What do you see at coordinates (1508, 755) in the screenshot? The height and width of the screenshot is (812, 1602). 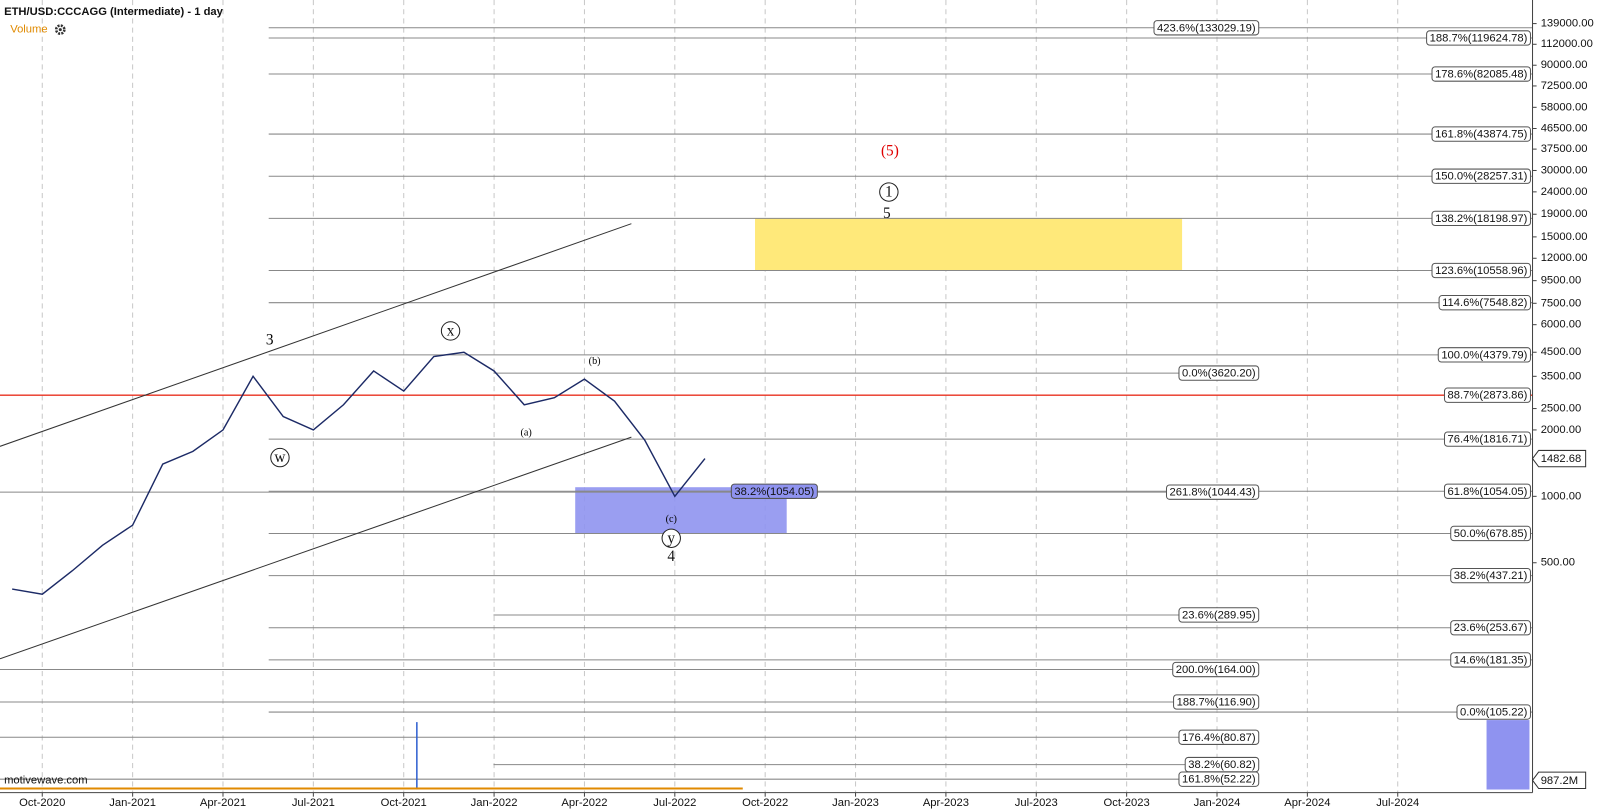 I see `volume-projection` at bounding box center [1508, 755].